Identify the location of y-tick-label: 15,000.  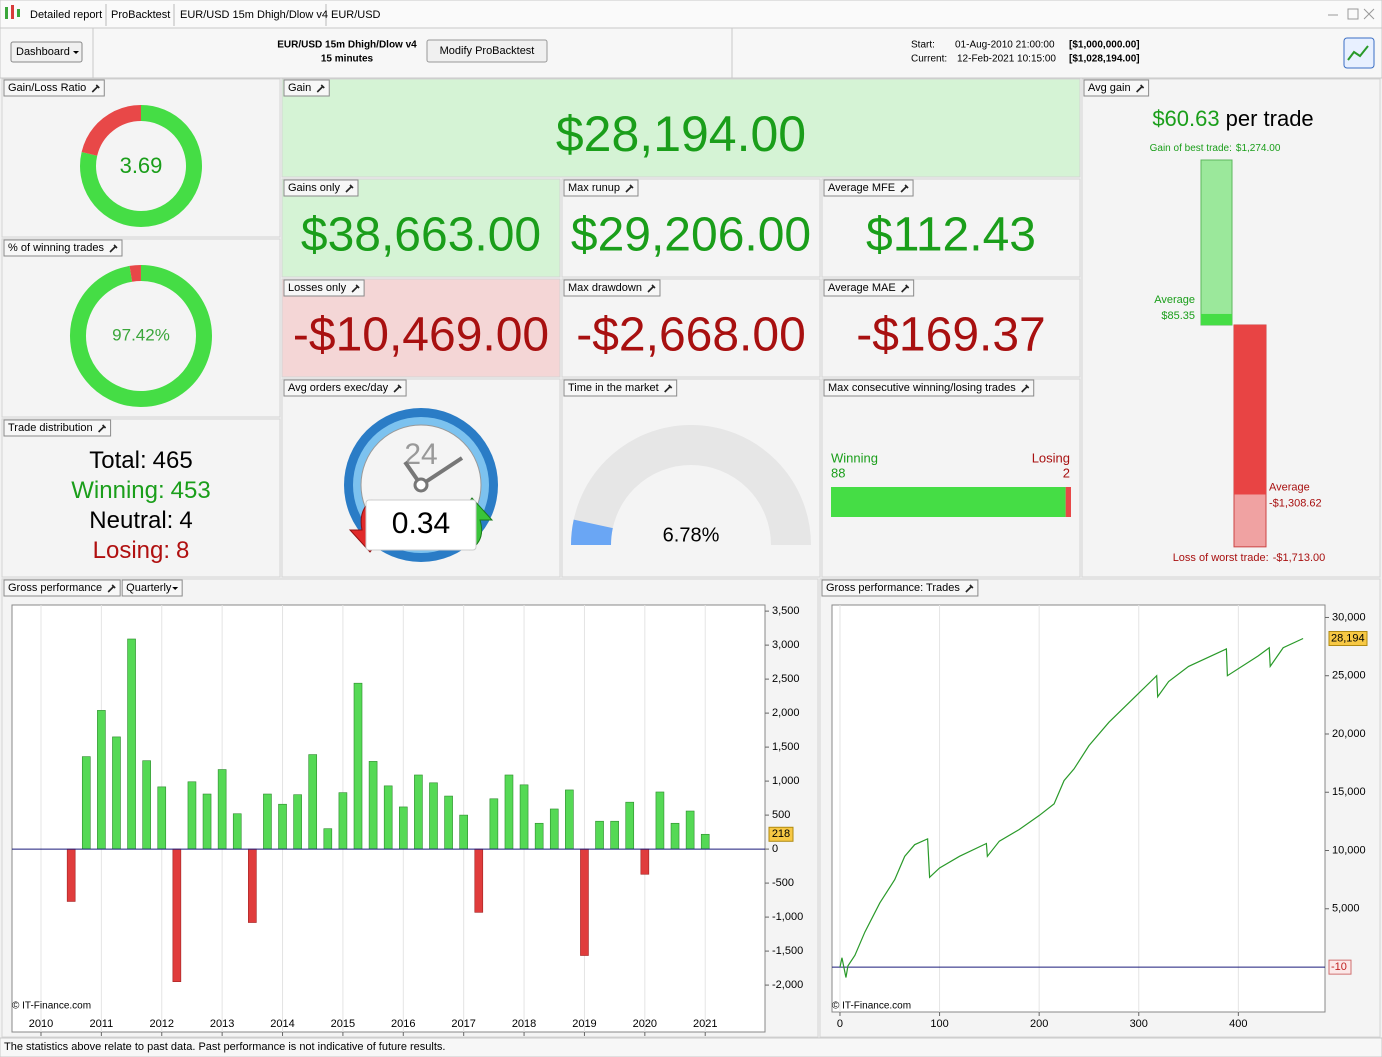
(1349, 792).